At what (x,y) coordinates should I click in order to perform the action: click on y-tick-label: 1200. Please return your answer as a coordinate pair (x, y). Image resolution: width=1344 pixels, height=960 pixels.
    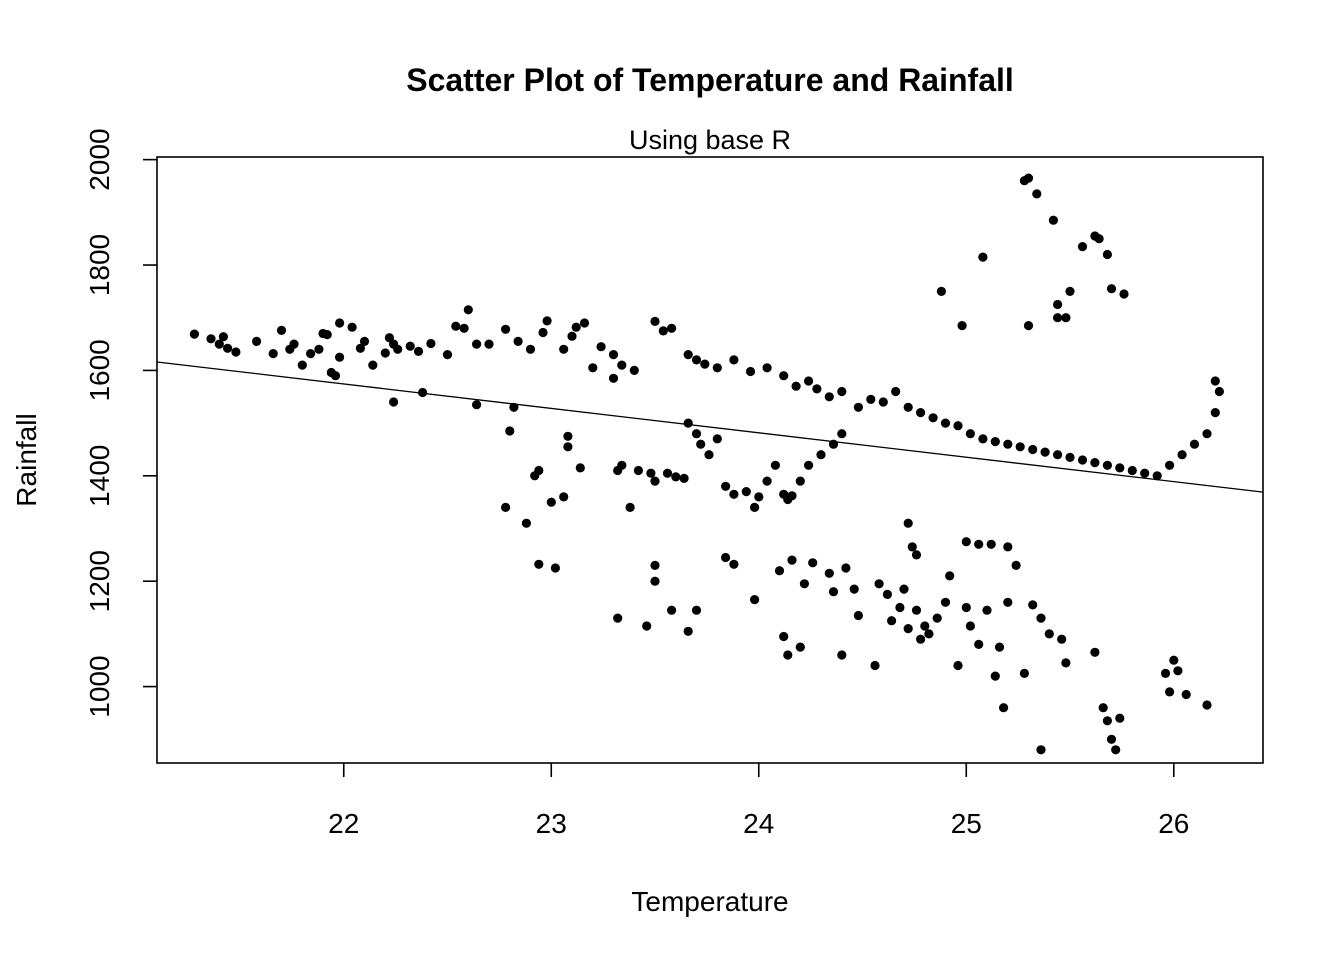
    Looking at the image, I should click on (99, 581).